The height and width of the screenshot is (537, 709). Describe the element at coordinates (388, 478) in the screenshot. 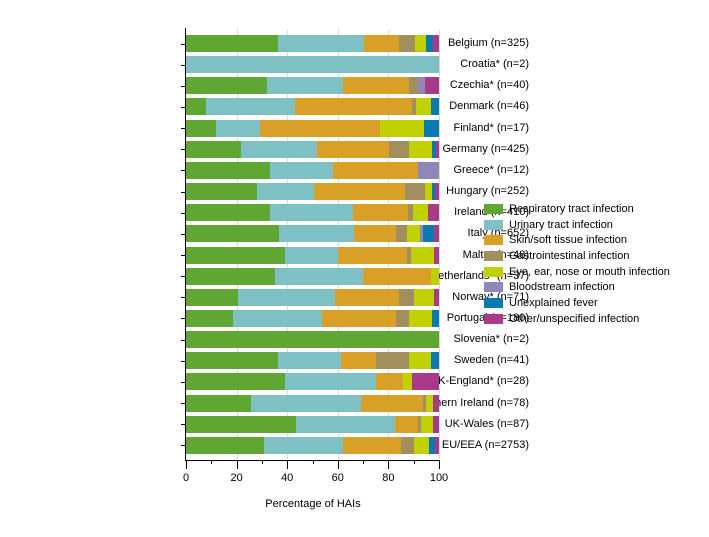

I see `x-tick-label: 80` at that location.